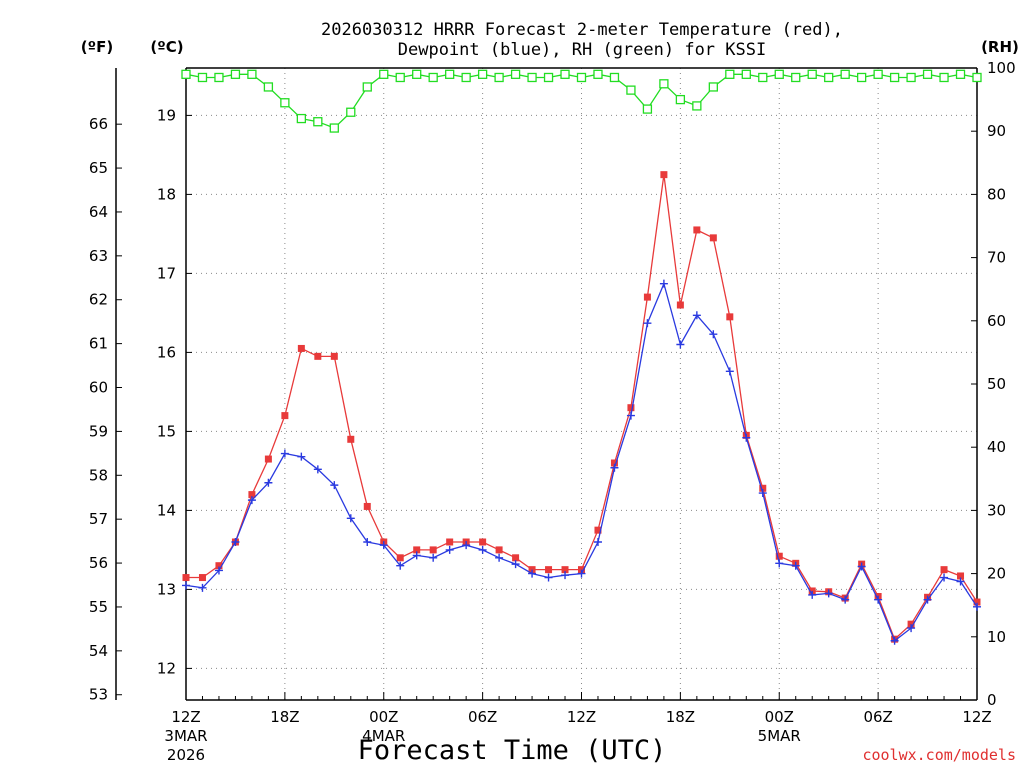 This screenshot has height=768, width=1024. Describe the element at coordinates (996, 384) in the screenshot. I see `rh-tick-label: 50` at that location.